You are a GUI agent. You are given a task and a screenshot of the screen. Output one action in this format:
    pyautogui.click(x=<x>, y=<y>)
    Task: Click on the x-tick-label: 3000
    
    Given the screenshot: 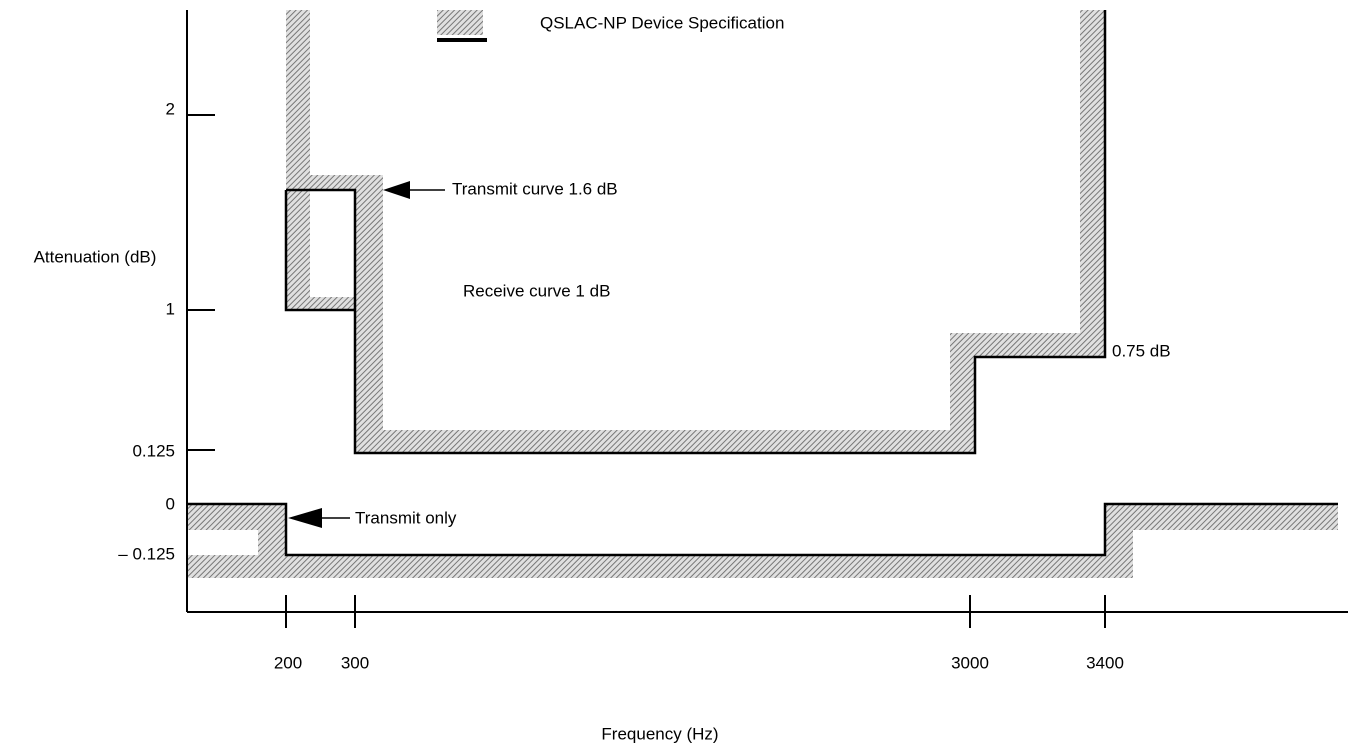 What is the action you would take?
    pyautogui.click(x=970, y=662)
    